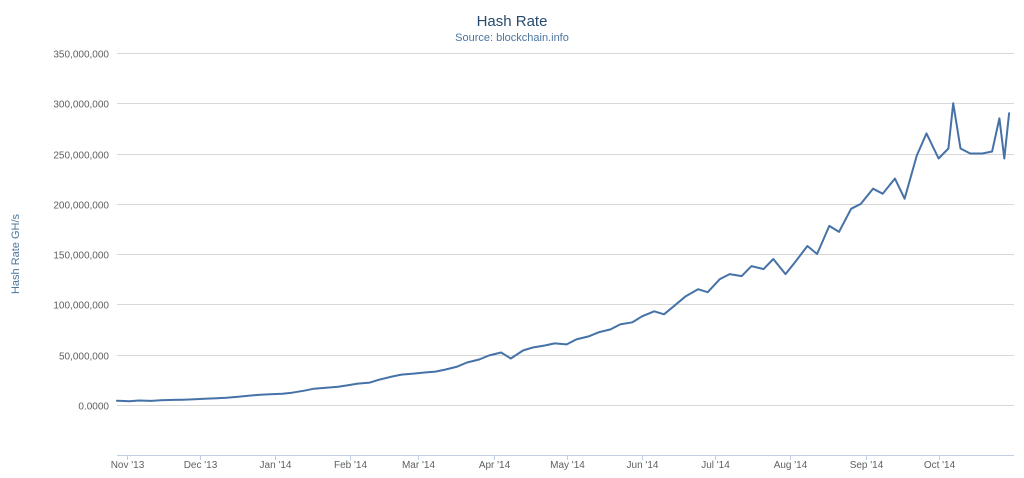 This screenshot has height=478, width=1024. Describe the element at coordinates (81, 206) in the screenshot. I see `y-tick-label: 200,000,000` at that location.